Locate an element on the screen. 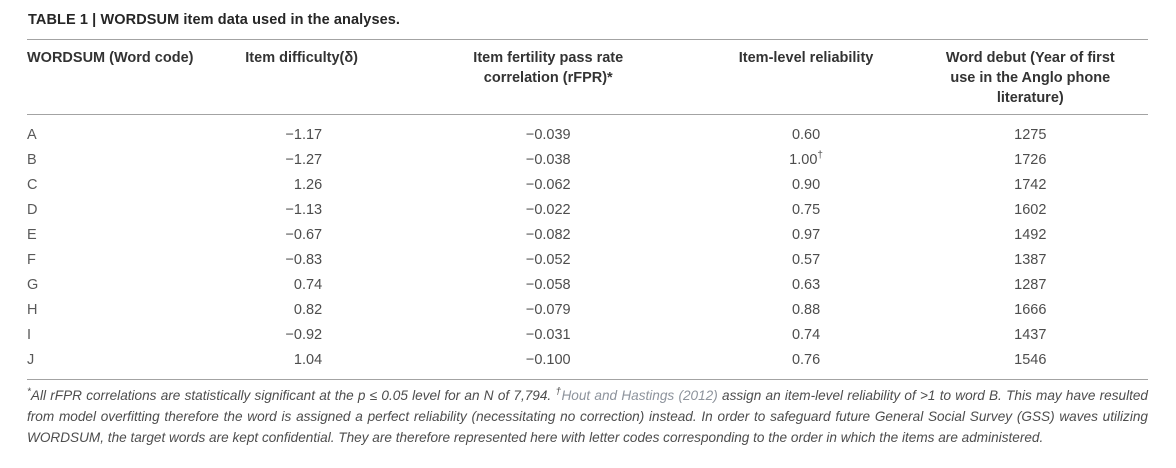  difficulty-value: −0.92 is located at coordinates (304, 335).